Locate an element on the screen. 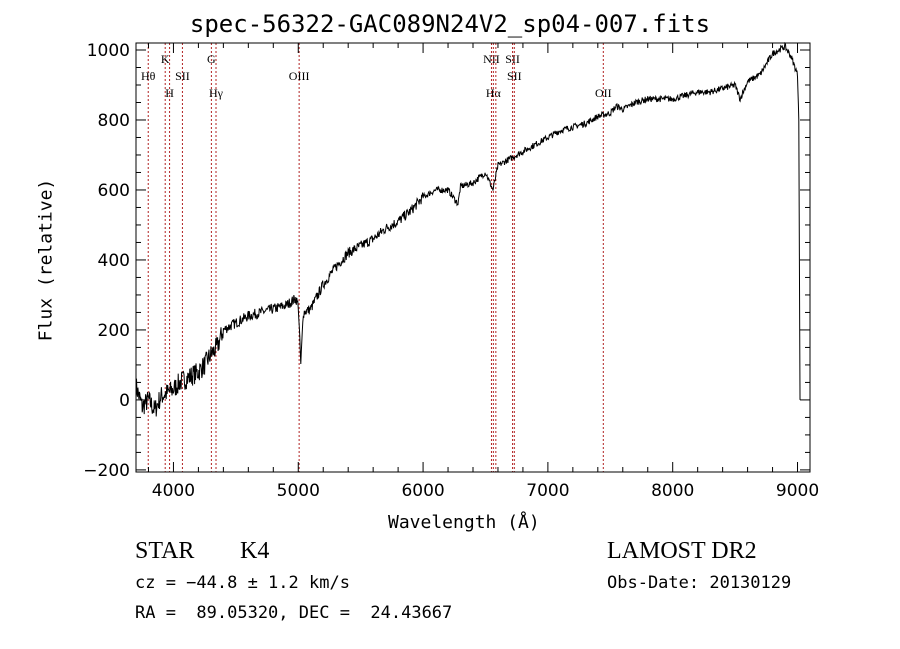 The width and height of the screenshot is (900, 649). emission-line-label: OIII is located at coordinates (299, 76).